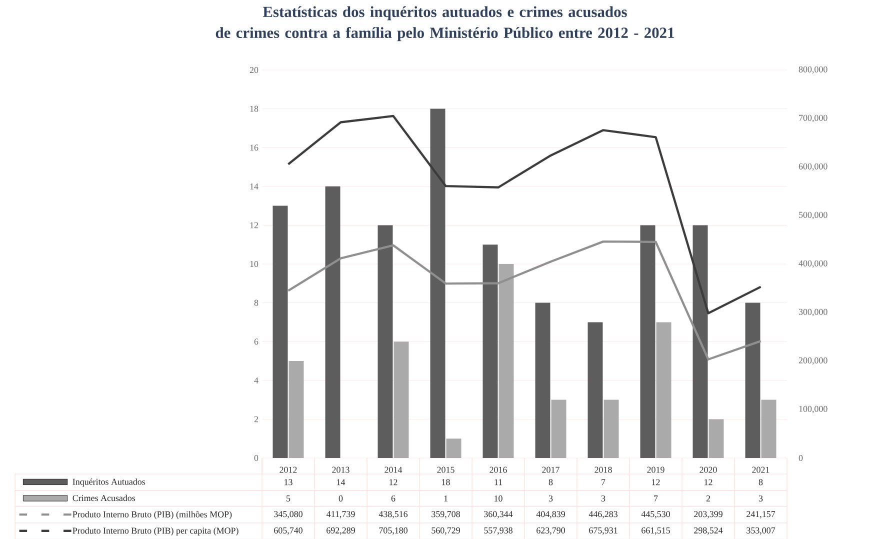 The width and height of the screenshot is (889, 539). Describe the element at coordinates (288, 469) in the screenshot. I see `x-tick-label: 2012` at that location.